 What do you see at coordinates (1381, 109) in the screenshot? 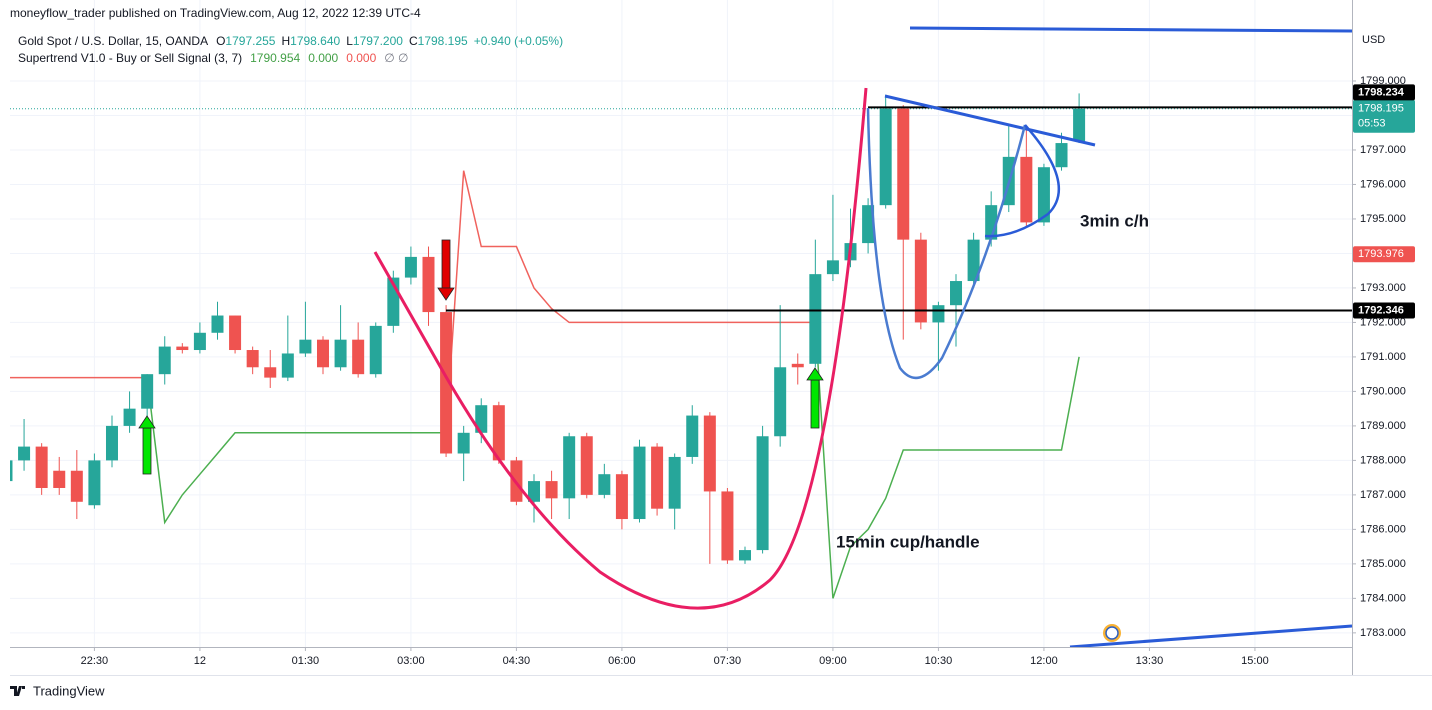
I see `last-price-label: 1798.195` at bounding box center [1381, 109].